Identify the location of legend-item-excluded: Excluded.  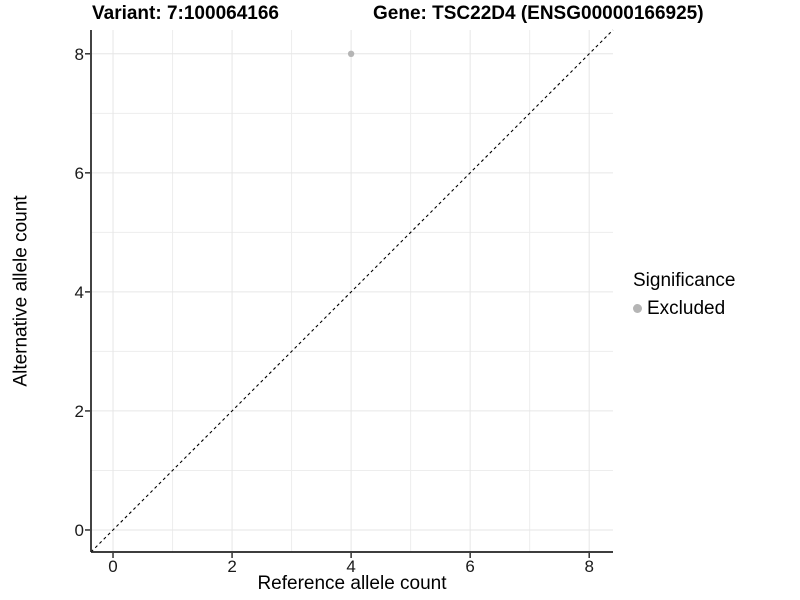
(684, 308).